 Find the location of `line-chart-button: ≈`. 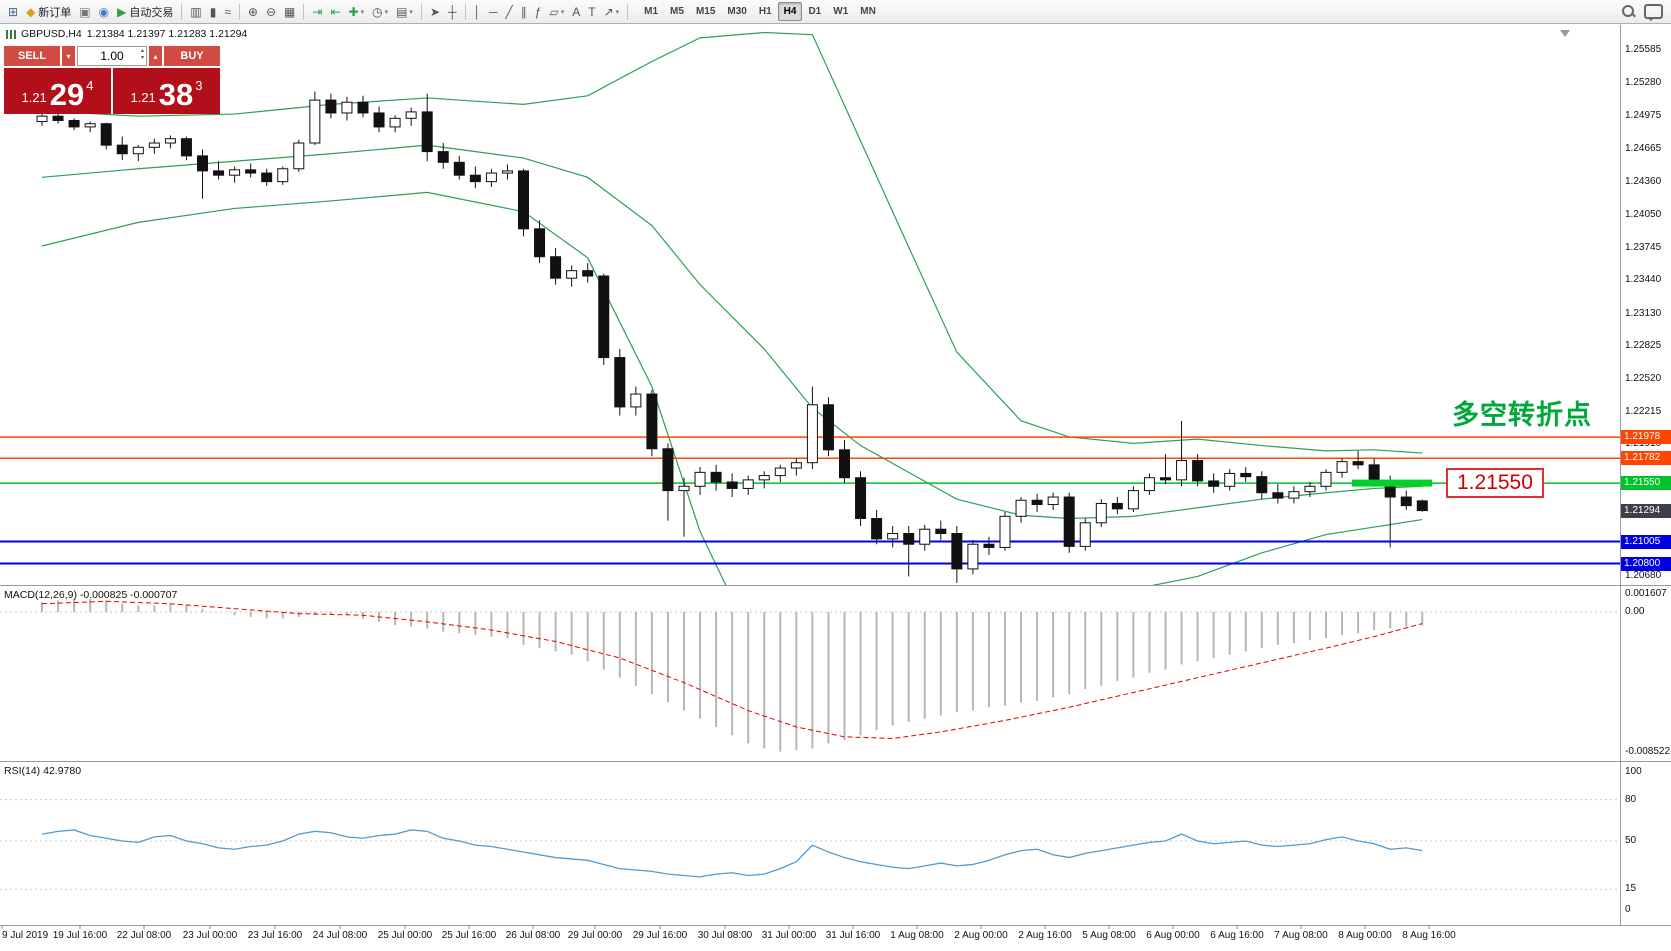

line-chart-button: ≈ is located at coordinates (227, 12).